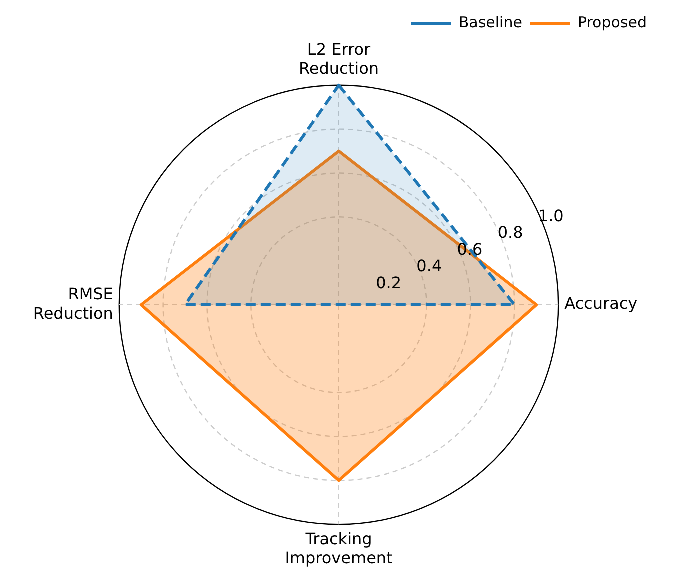 The height and width of the screenshot is (583, 673). Describe the element at coordinates (490, 22) in the screenshot. I see `legend-label: Baseline` at that location.